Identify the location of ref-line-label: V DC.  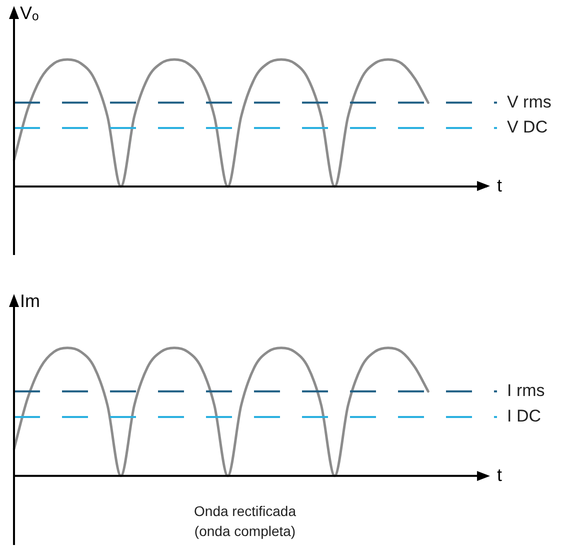
(527, 127).